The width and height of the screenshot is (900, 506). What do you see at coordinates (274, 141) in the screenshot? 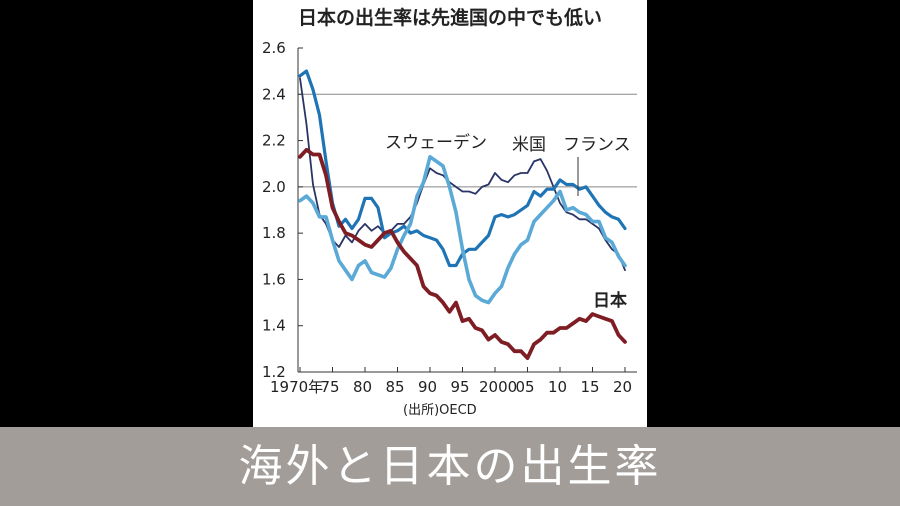
I see `y-tick-label: 2.2` at bounding box center [274, 141].